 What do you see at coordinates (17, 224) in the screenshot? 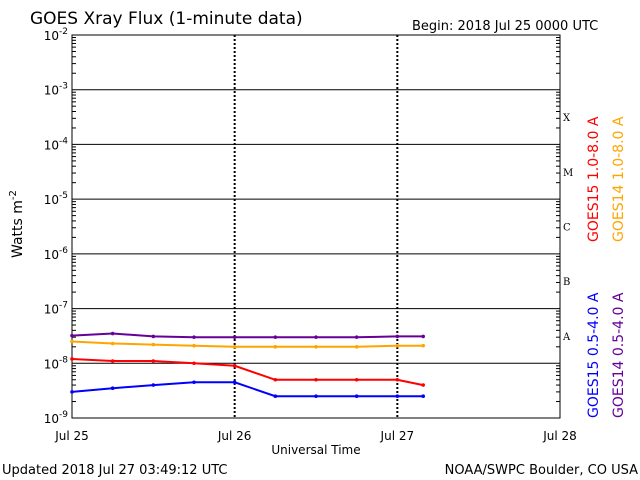
I see `y-axis-label: Watts m-2` at bounding box center [17, 224].